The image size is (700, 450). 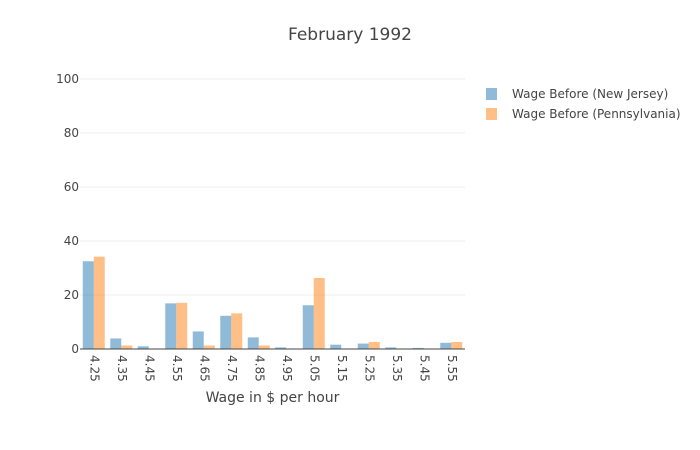 I want to click on x-tick-label: 5.05, so click(x=314, y=368).